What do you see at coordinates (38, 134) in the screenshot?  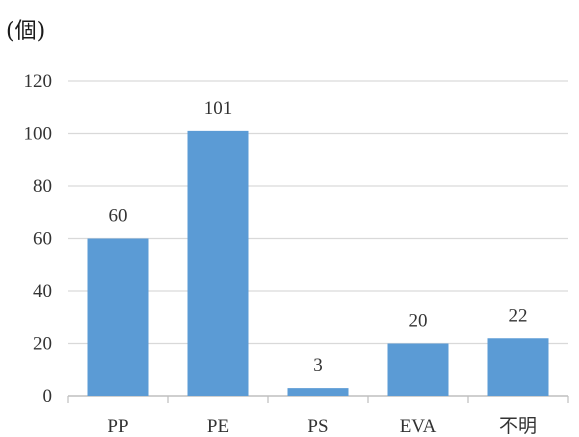 I see `y-tick-label: 100` at bounding box center [38, 134].